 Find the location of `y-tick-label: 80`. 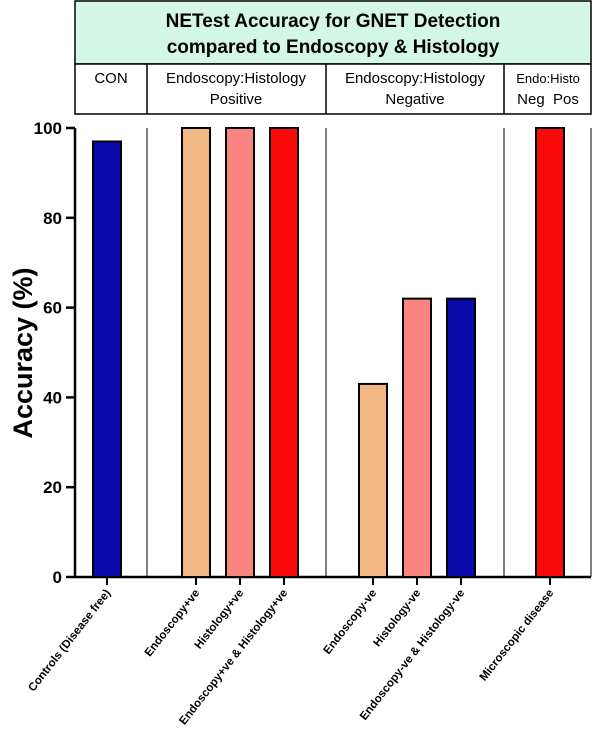

y-tick-label: 80 is located at coordinates (52, 218).